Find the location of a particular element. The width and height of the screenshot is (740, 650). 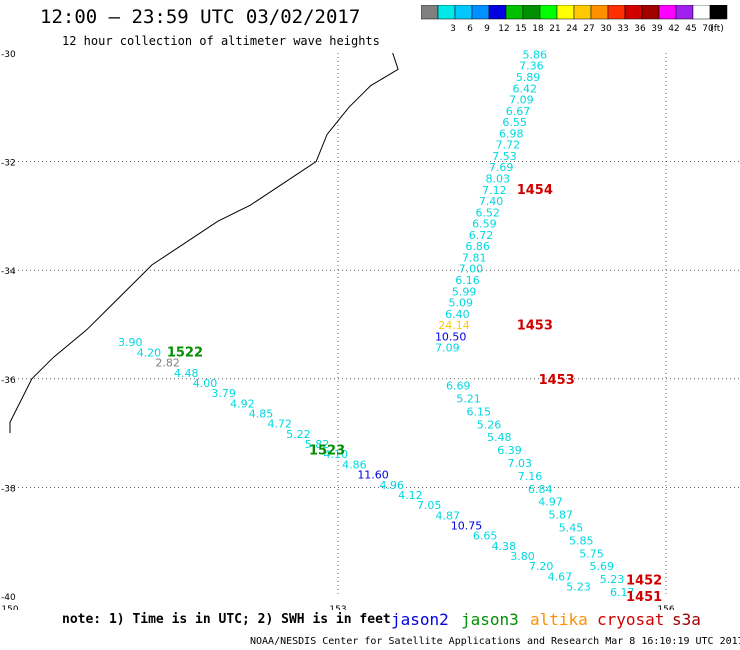

y-tick-label: -38 is located at coordinates (8, 489).